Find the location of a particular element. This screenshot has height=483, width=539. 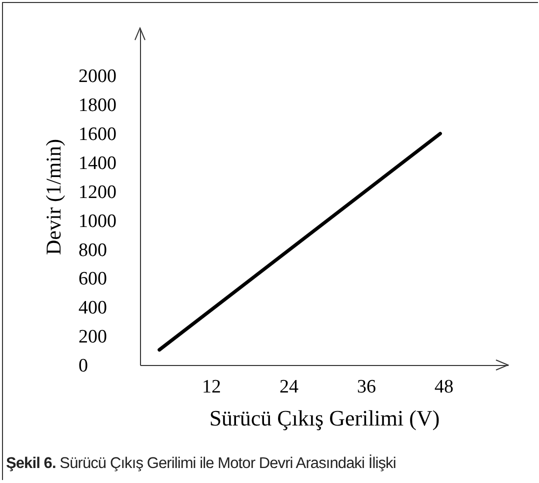

x-tick-label: 12 is located at coordinates (212, 387).